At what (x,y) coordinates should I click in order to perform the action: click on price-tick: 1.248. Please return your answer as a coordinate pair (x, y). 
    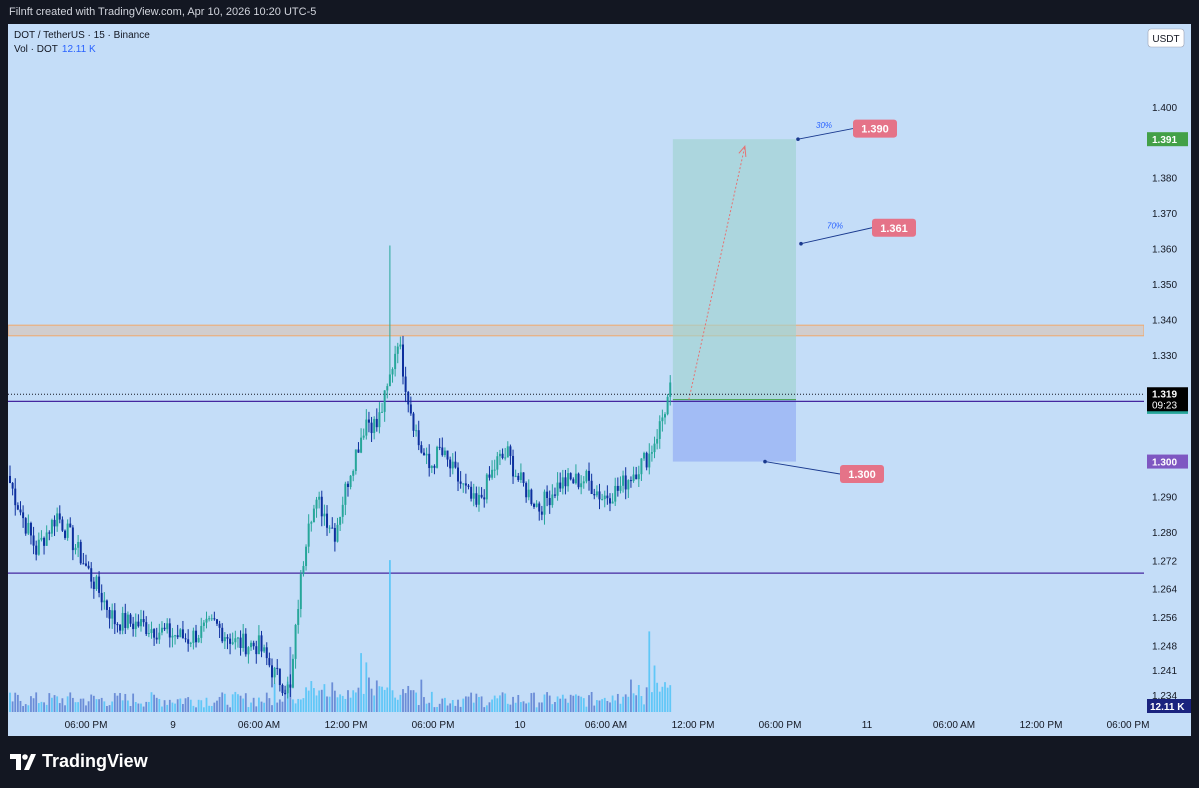
    Looking at the image, I should click on (1164, 646).